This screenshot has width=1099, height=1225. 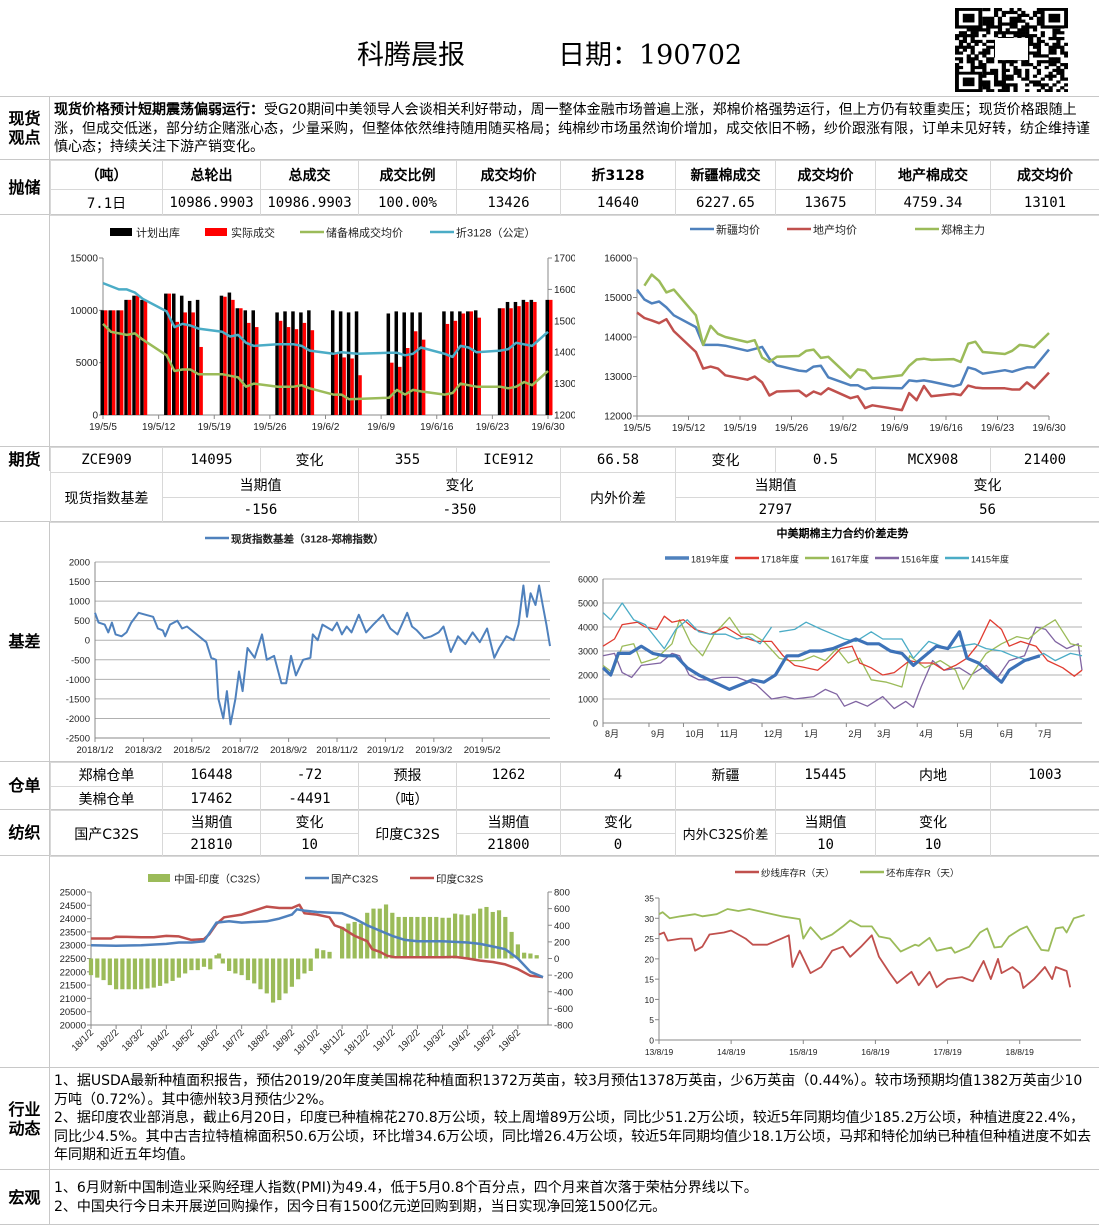 What do you see at coordinates (825, 845) in the screenshot?
I see `cell: 10` at bounding box center [825, 845].